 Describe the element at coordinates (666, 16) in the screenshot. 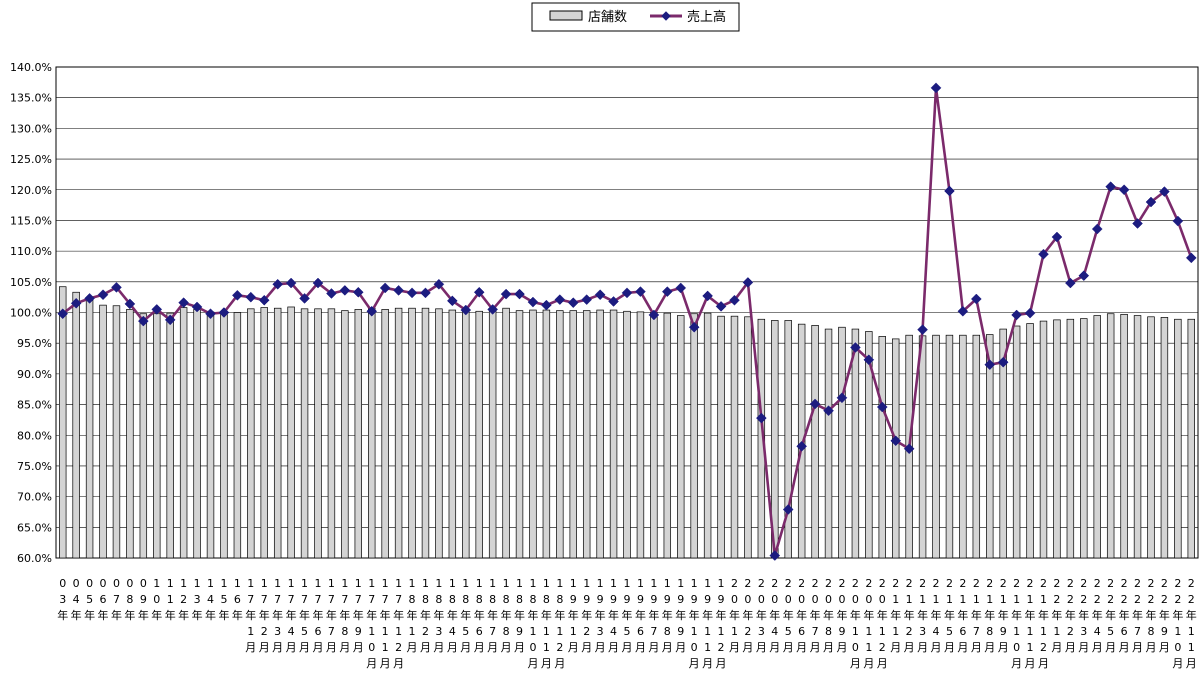

I see `legend-marker-売上高` at that location.